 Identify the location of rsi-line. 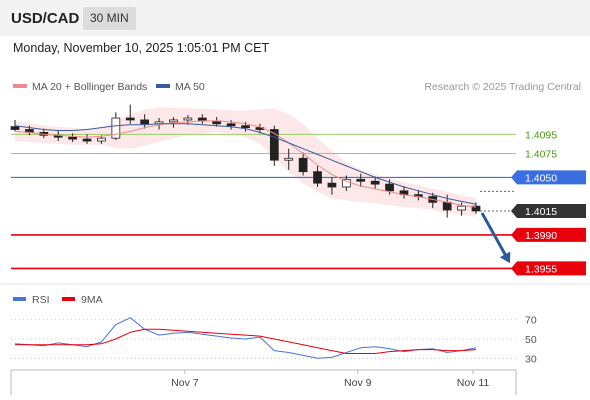
(245, 338).